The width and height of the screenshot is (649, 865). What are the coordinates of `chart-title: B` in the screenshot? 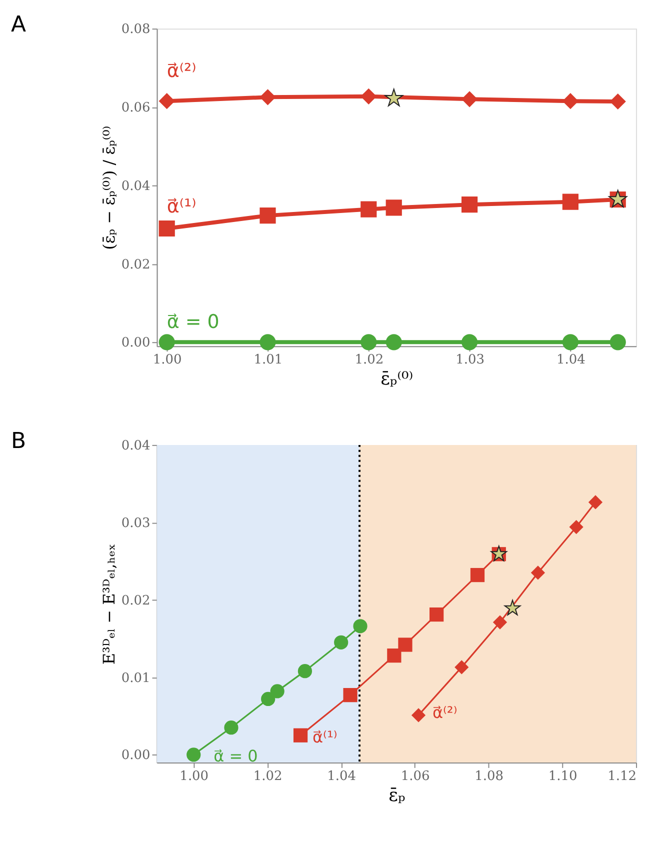 It's located at (18, 441).